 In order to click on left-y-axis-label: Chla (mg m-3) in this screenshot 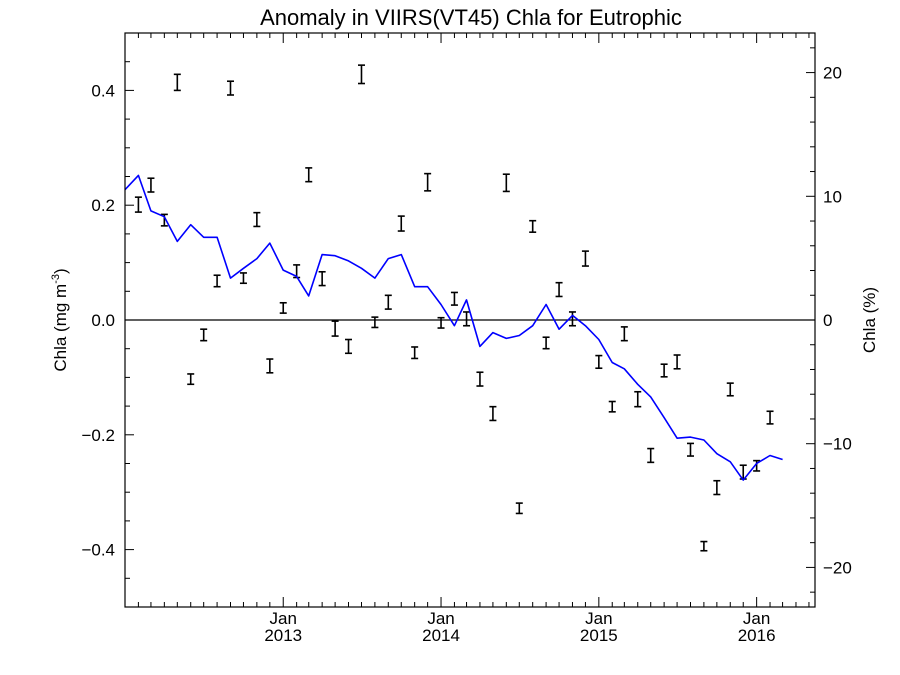, I will do `click(60, 319)`.